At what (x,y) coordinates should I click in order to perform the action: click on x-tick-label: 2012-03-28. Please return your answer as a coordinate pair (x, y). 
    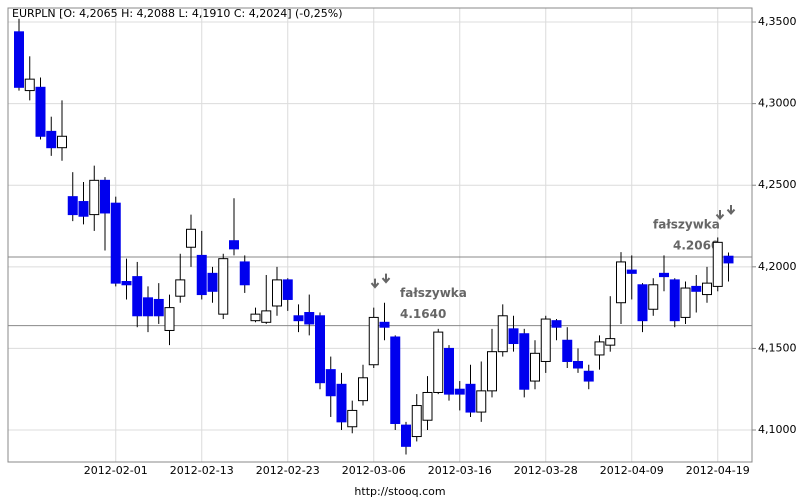
    Looking at the image, I should click on (546, 470).